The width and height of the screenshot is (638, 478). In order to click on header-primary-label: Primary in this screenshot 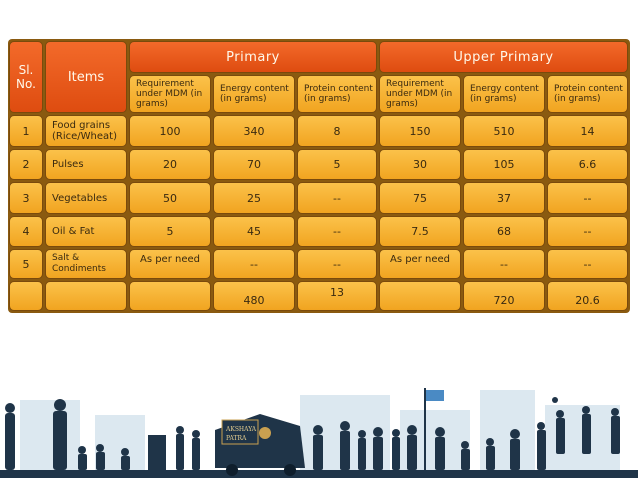, I will do `click(253, 57)`.